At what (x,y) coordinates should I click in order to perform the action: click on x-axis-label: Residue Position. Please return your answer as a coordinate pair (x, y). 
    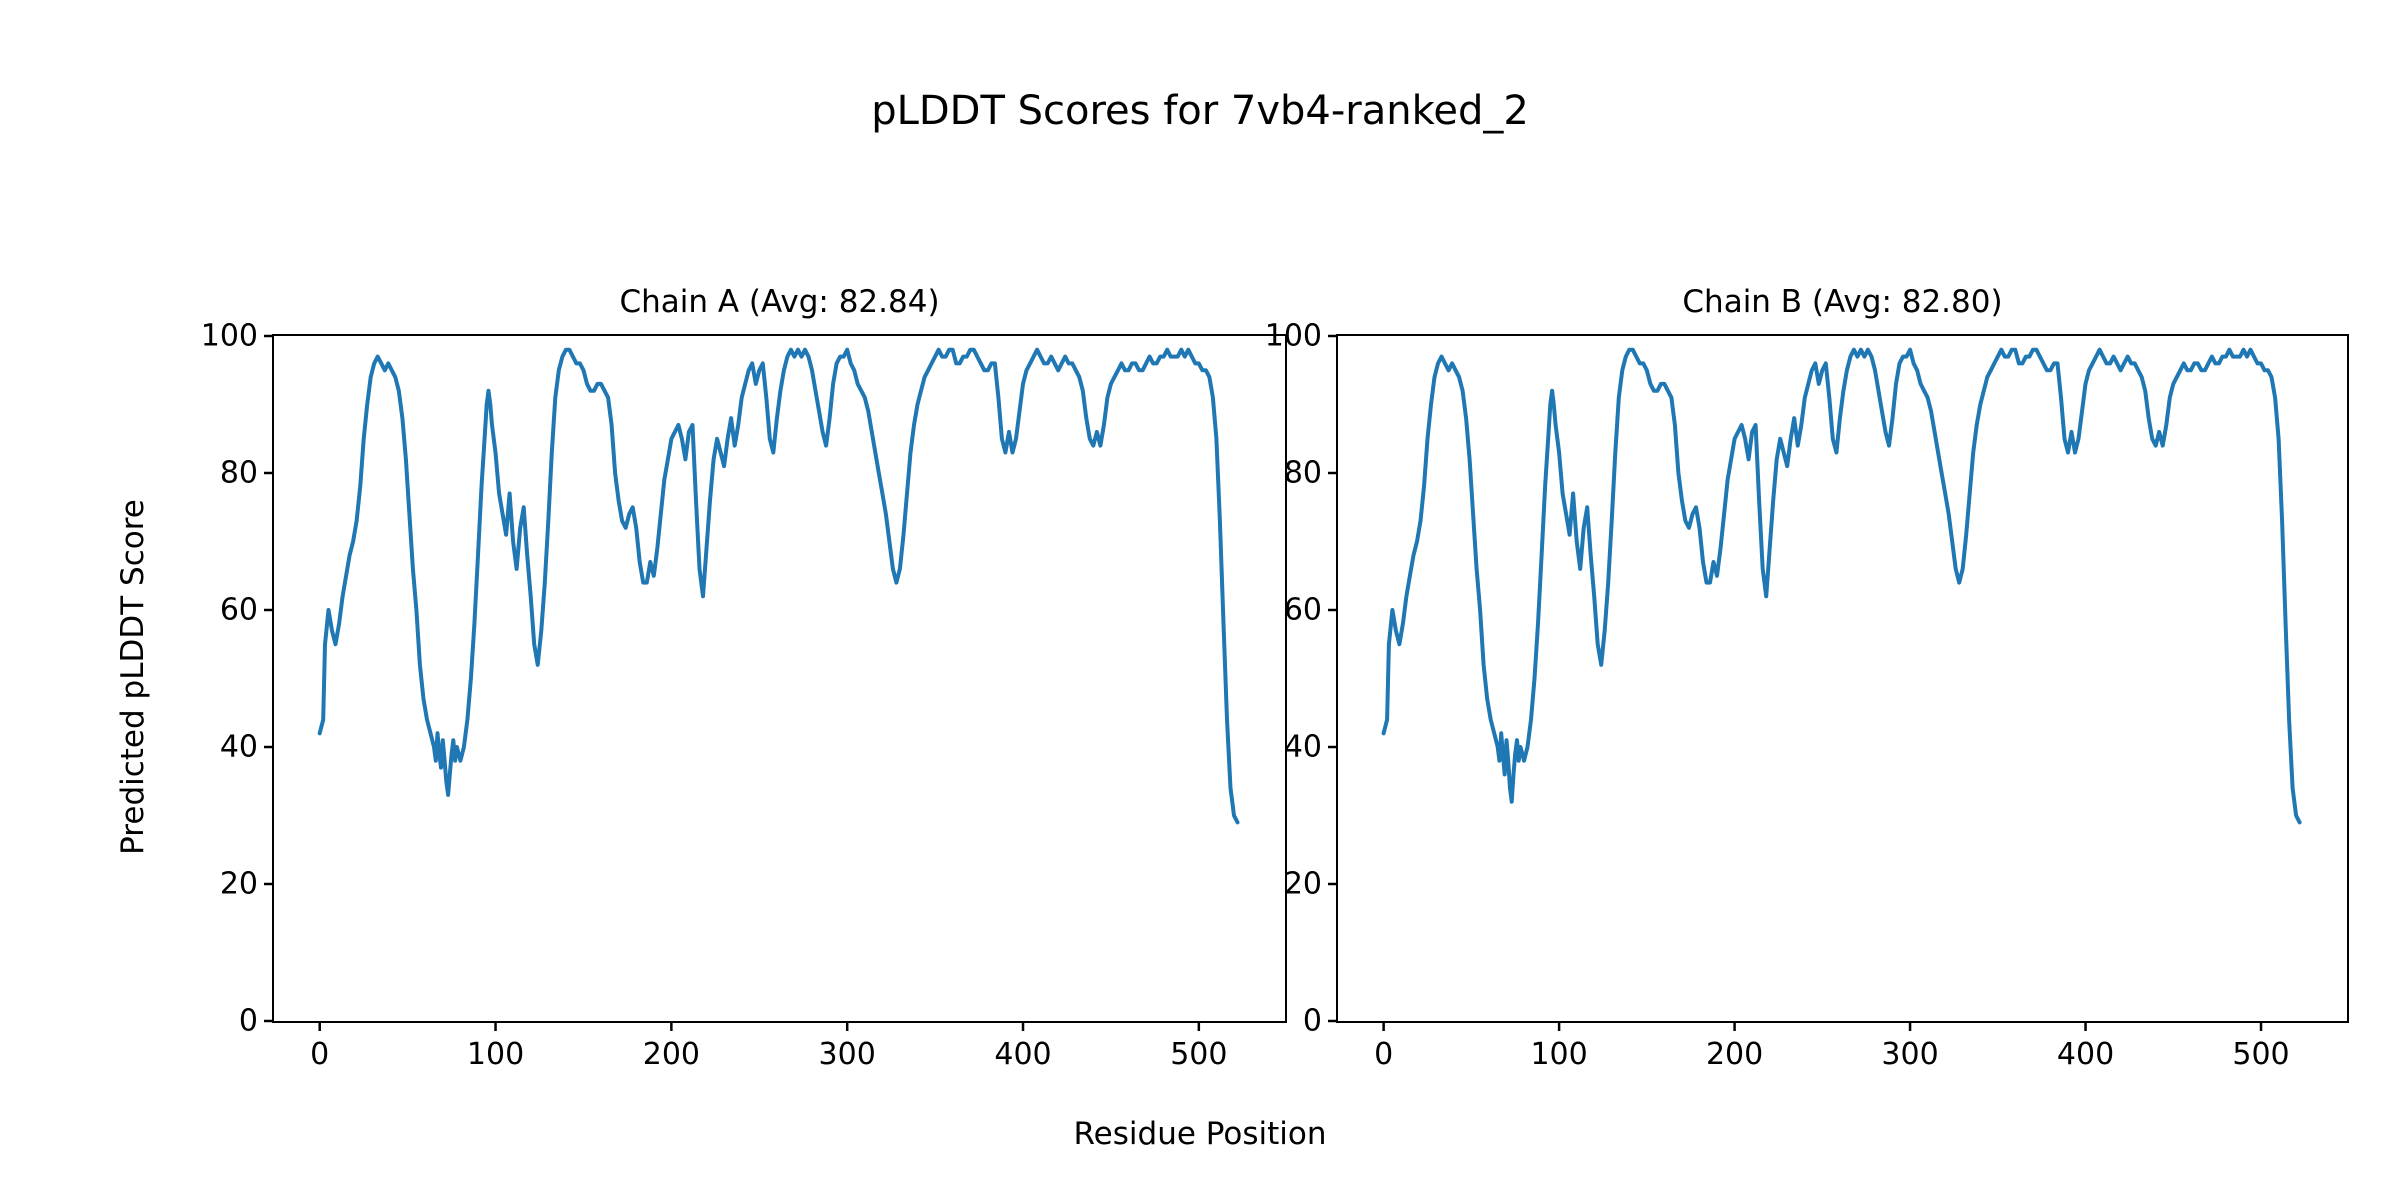
    Looking at the image, I should click on (1200, 1134).